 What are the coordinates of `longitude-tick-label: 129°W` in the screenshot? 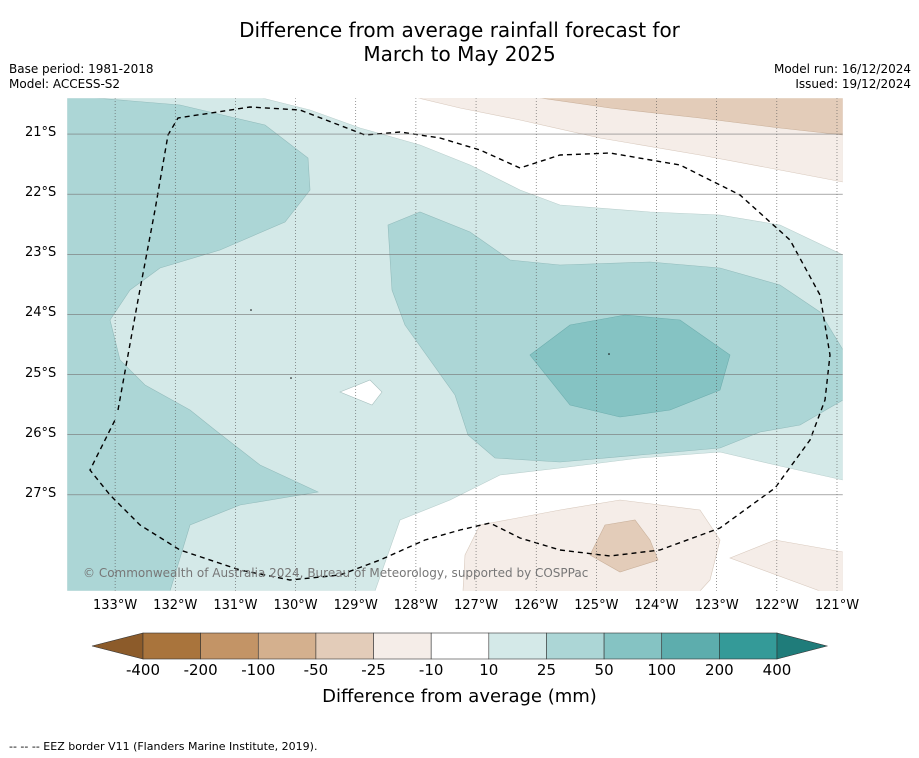 It's located at (355, 605).